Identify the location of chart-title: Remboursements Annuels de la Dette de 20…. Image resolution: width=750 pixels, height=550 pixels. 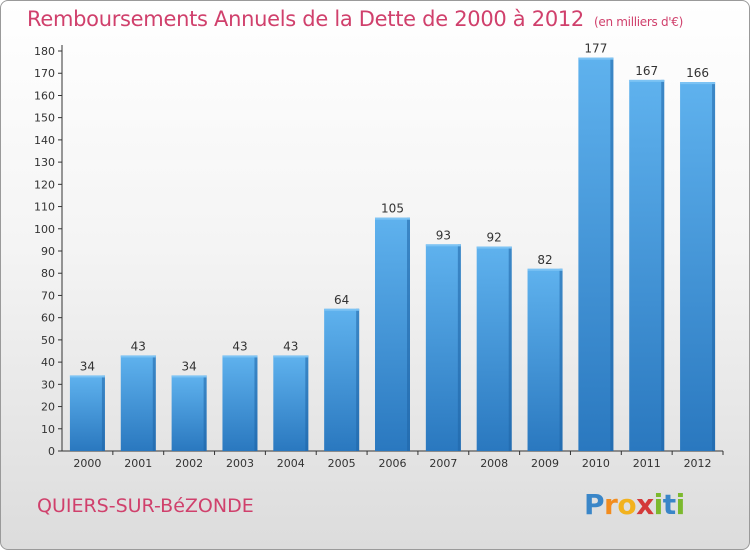
(355, 19).